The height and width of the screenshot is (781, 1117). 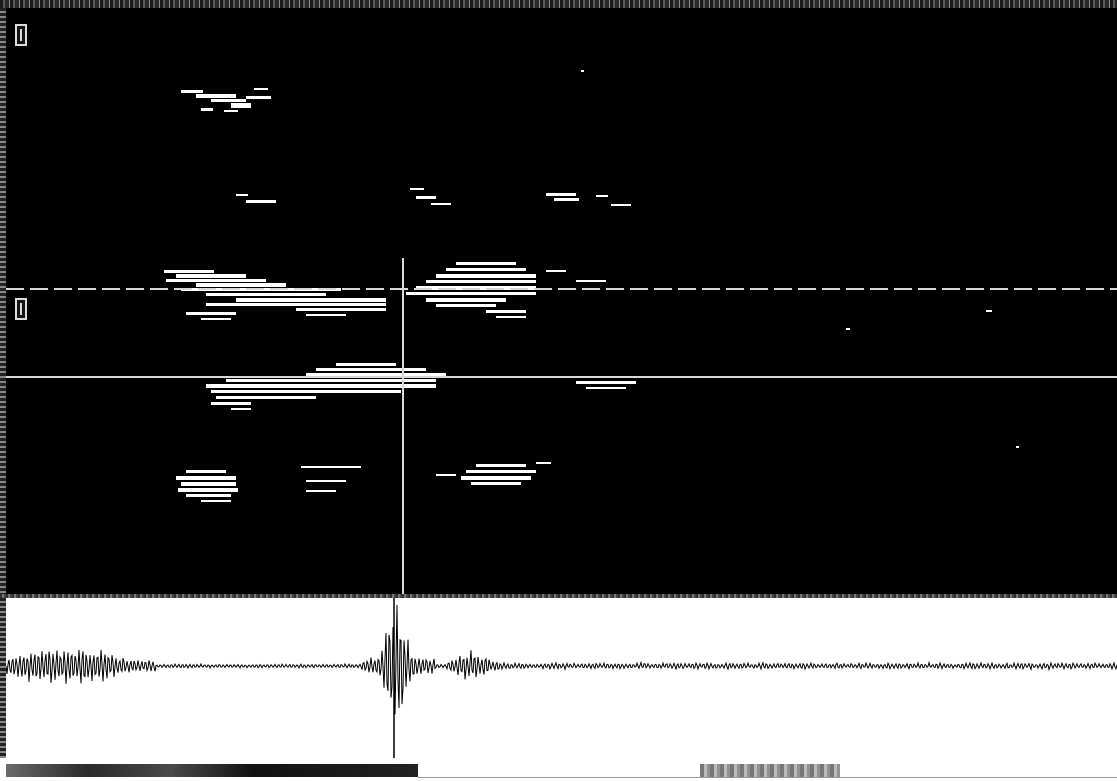 I want to click on scrollbar-thumb, so click(x=212, y=770).